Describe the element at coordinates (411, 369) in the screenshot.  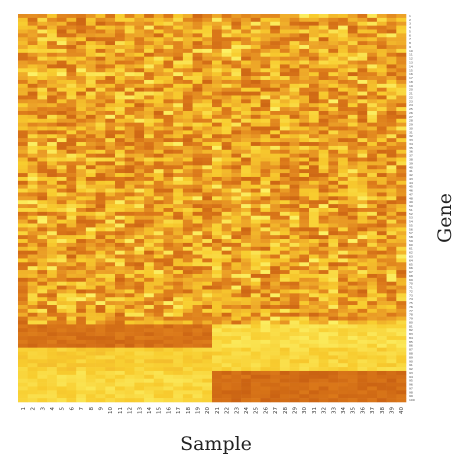
I see `y-tick-label: 92` at that location.